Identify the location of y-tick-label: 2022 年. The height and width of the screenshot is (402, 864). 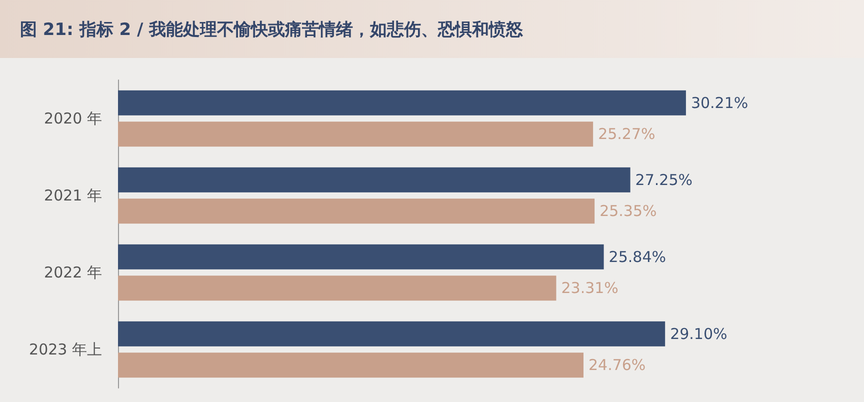
(73, 273).